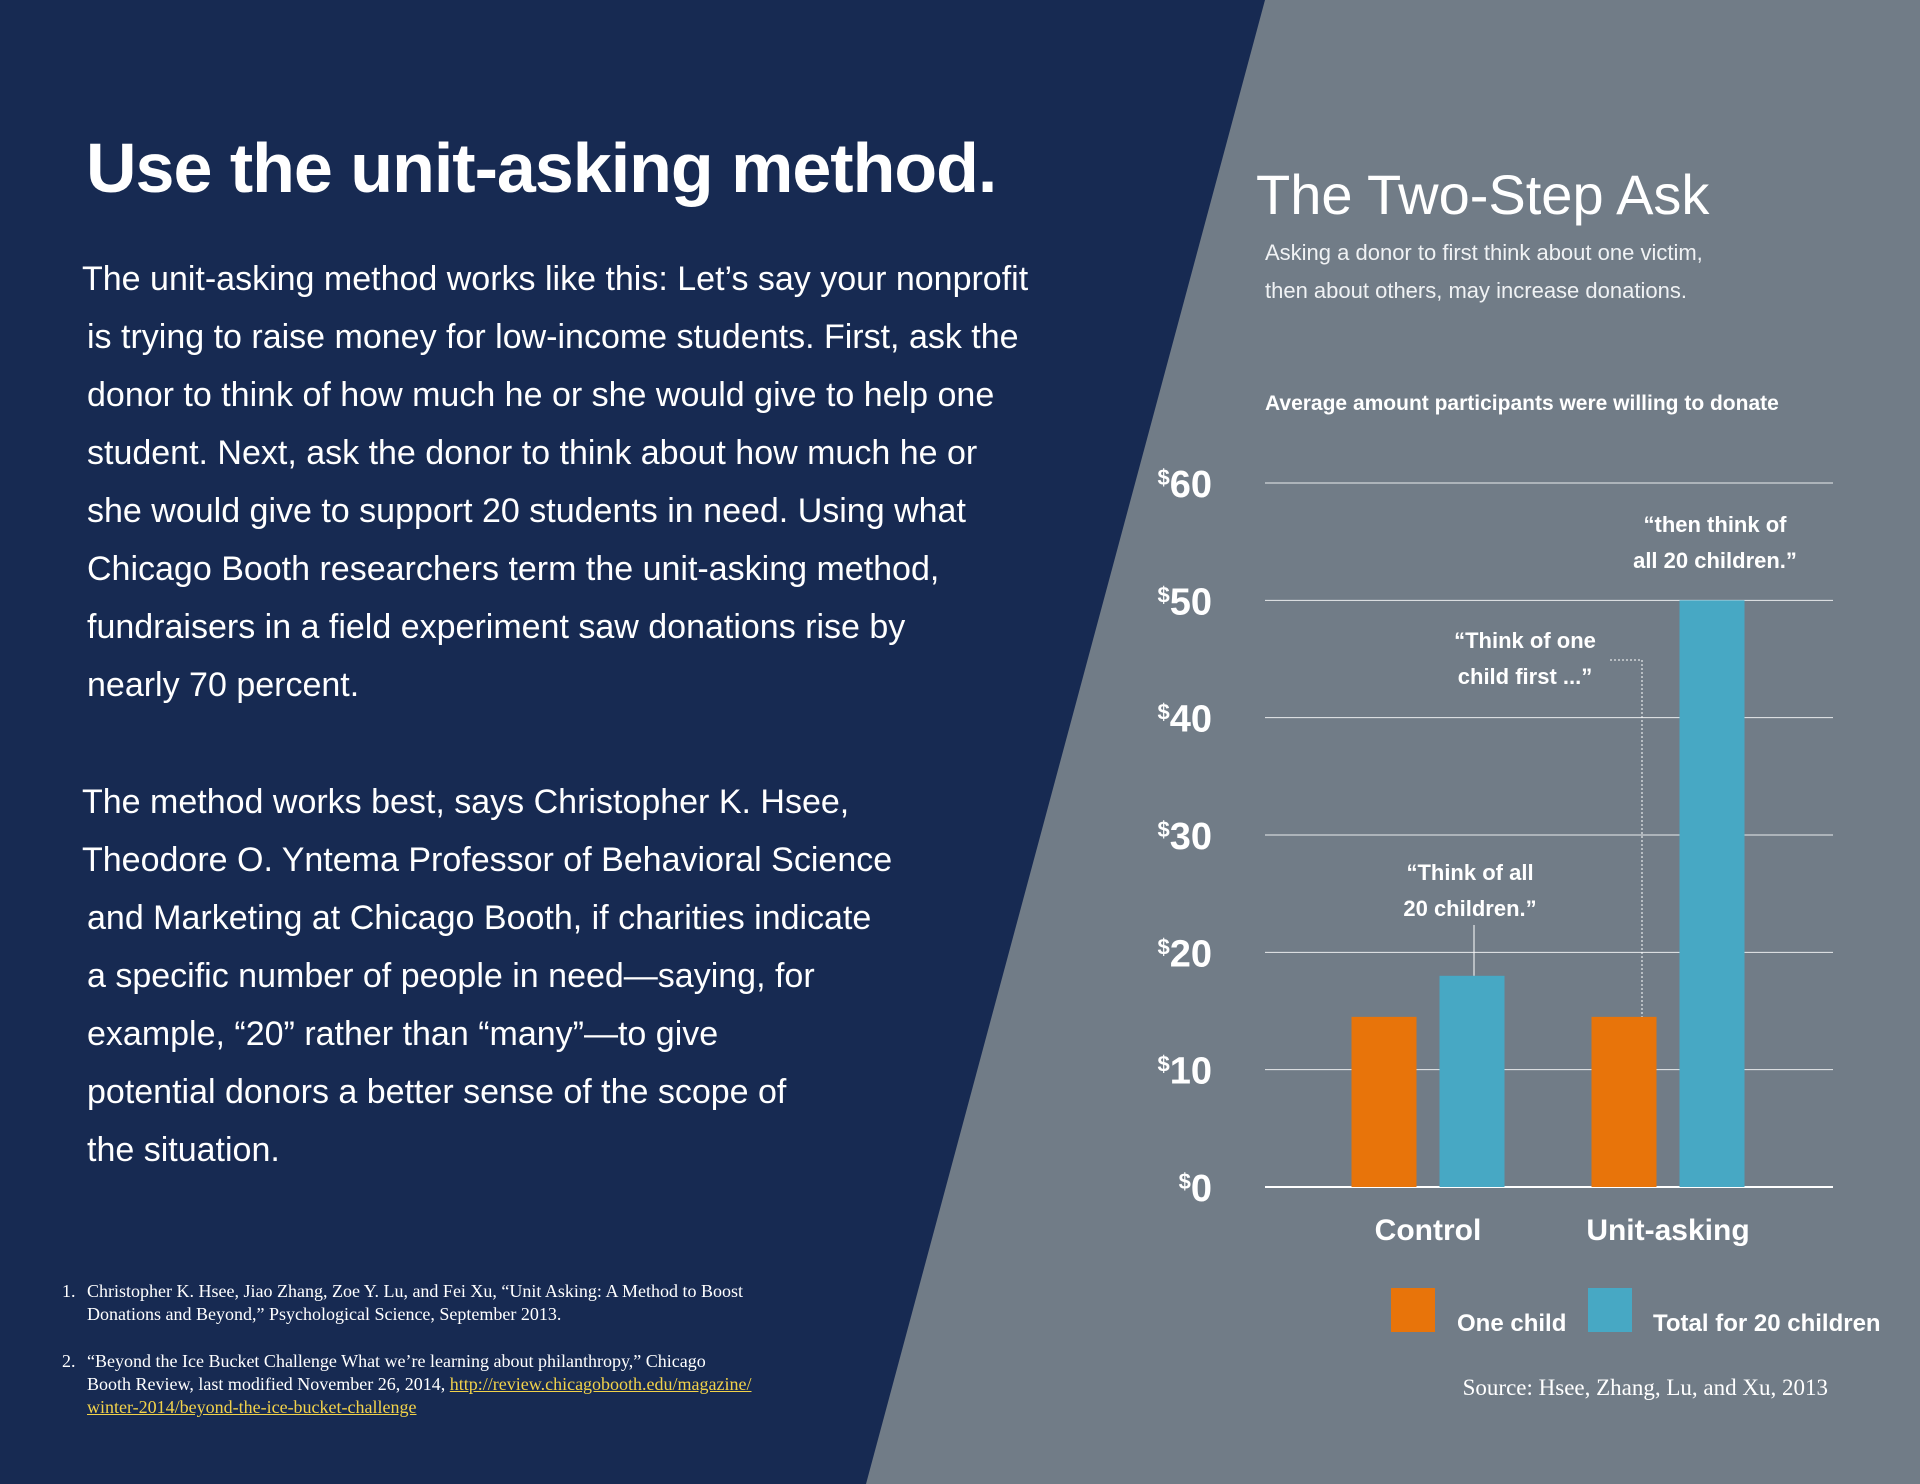 Image resolution: width=1920 pixels, height=1484 pixels. Describe the element at coordinates (1184, 837) in the screenshot. I see `y-tick-label: $30` at that location.